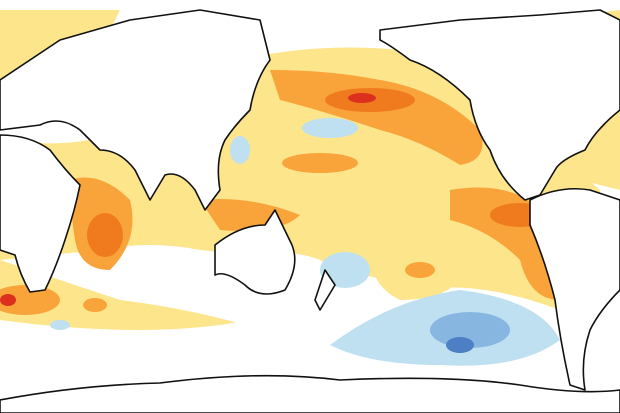 This screenshot has height=413, width=620. Describe the element at coordinates (460, 345) in the screenshot. I see `southeast-pacific-dark-blue` at that location.